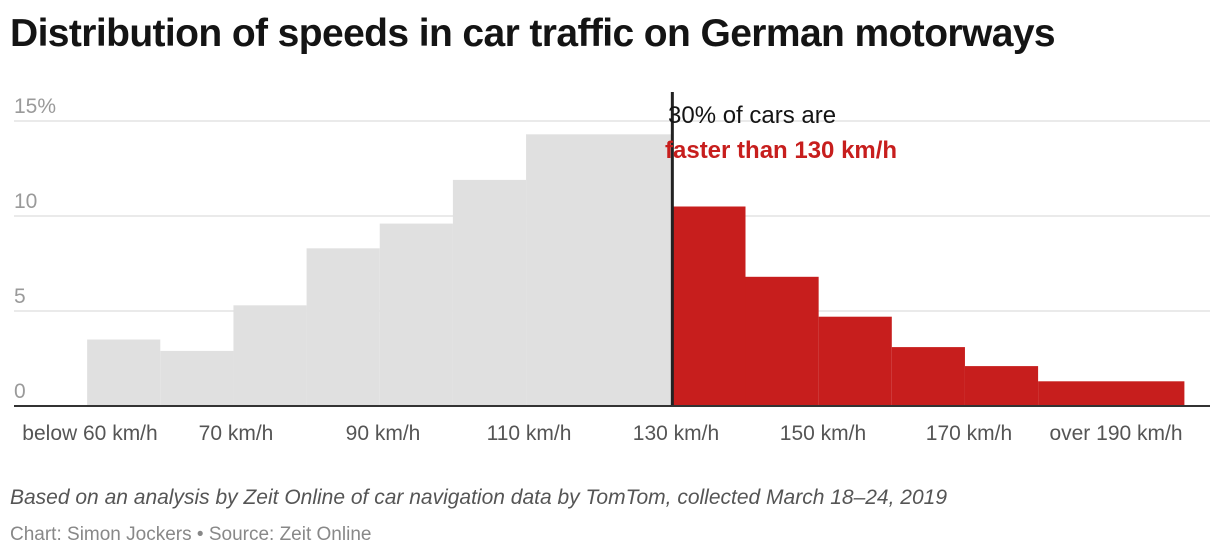  Describe the element at coordinates (823, 433) in the screenshot. I see `x-tick-label: 150 km/h` at that location.